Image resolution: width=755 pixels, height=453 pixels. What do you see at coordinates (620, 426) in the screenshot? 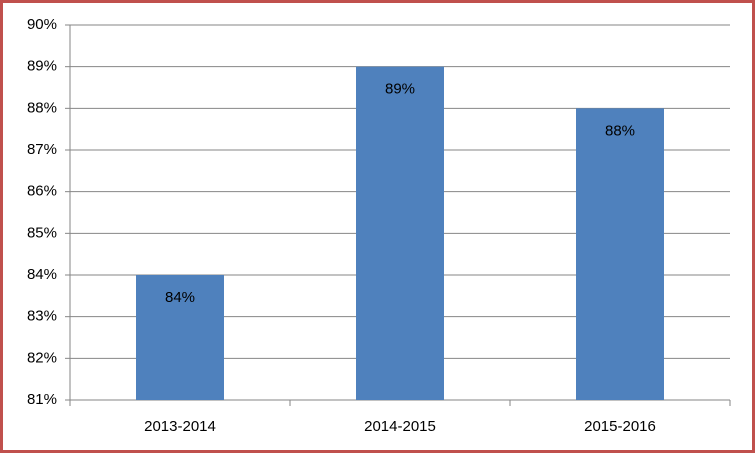
I see `x-tick-label: 2015-2016` at bounding box center [620, 426].